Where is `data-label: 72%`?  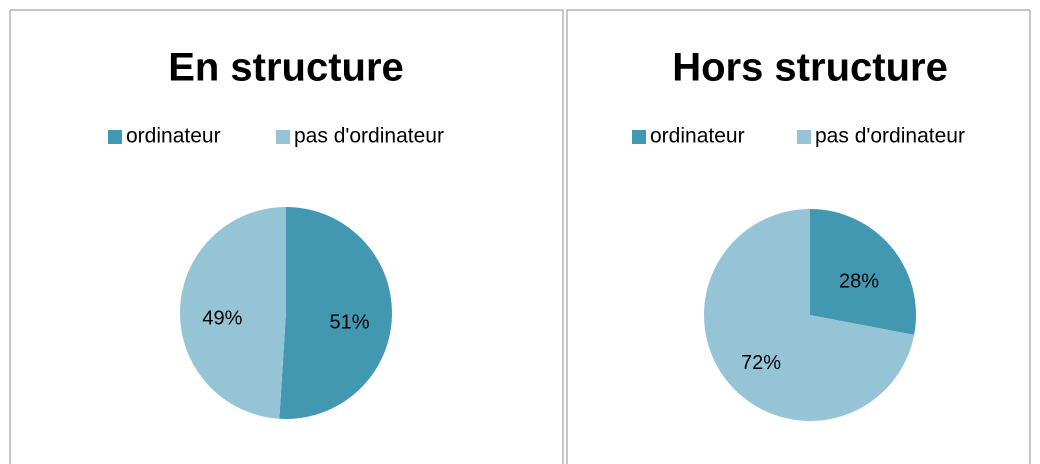
data-label: 72% is located at coordinates (761, 363).